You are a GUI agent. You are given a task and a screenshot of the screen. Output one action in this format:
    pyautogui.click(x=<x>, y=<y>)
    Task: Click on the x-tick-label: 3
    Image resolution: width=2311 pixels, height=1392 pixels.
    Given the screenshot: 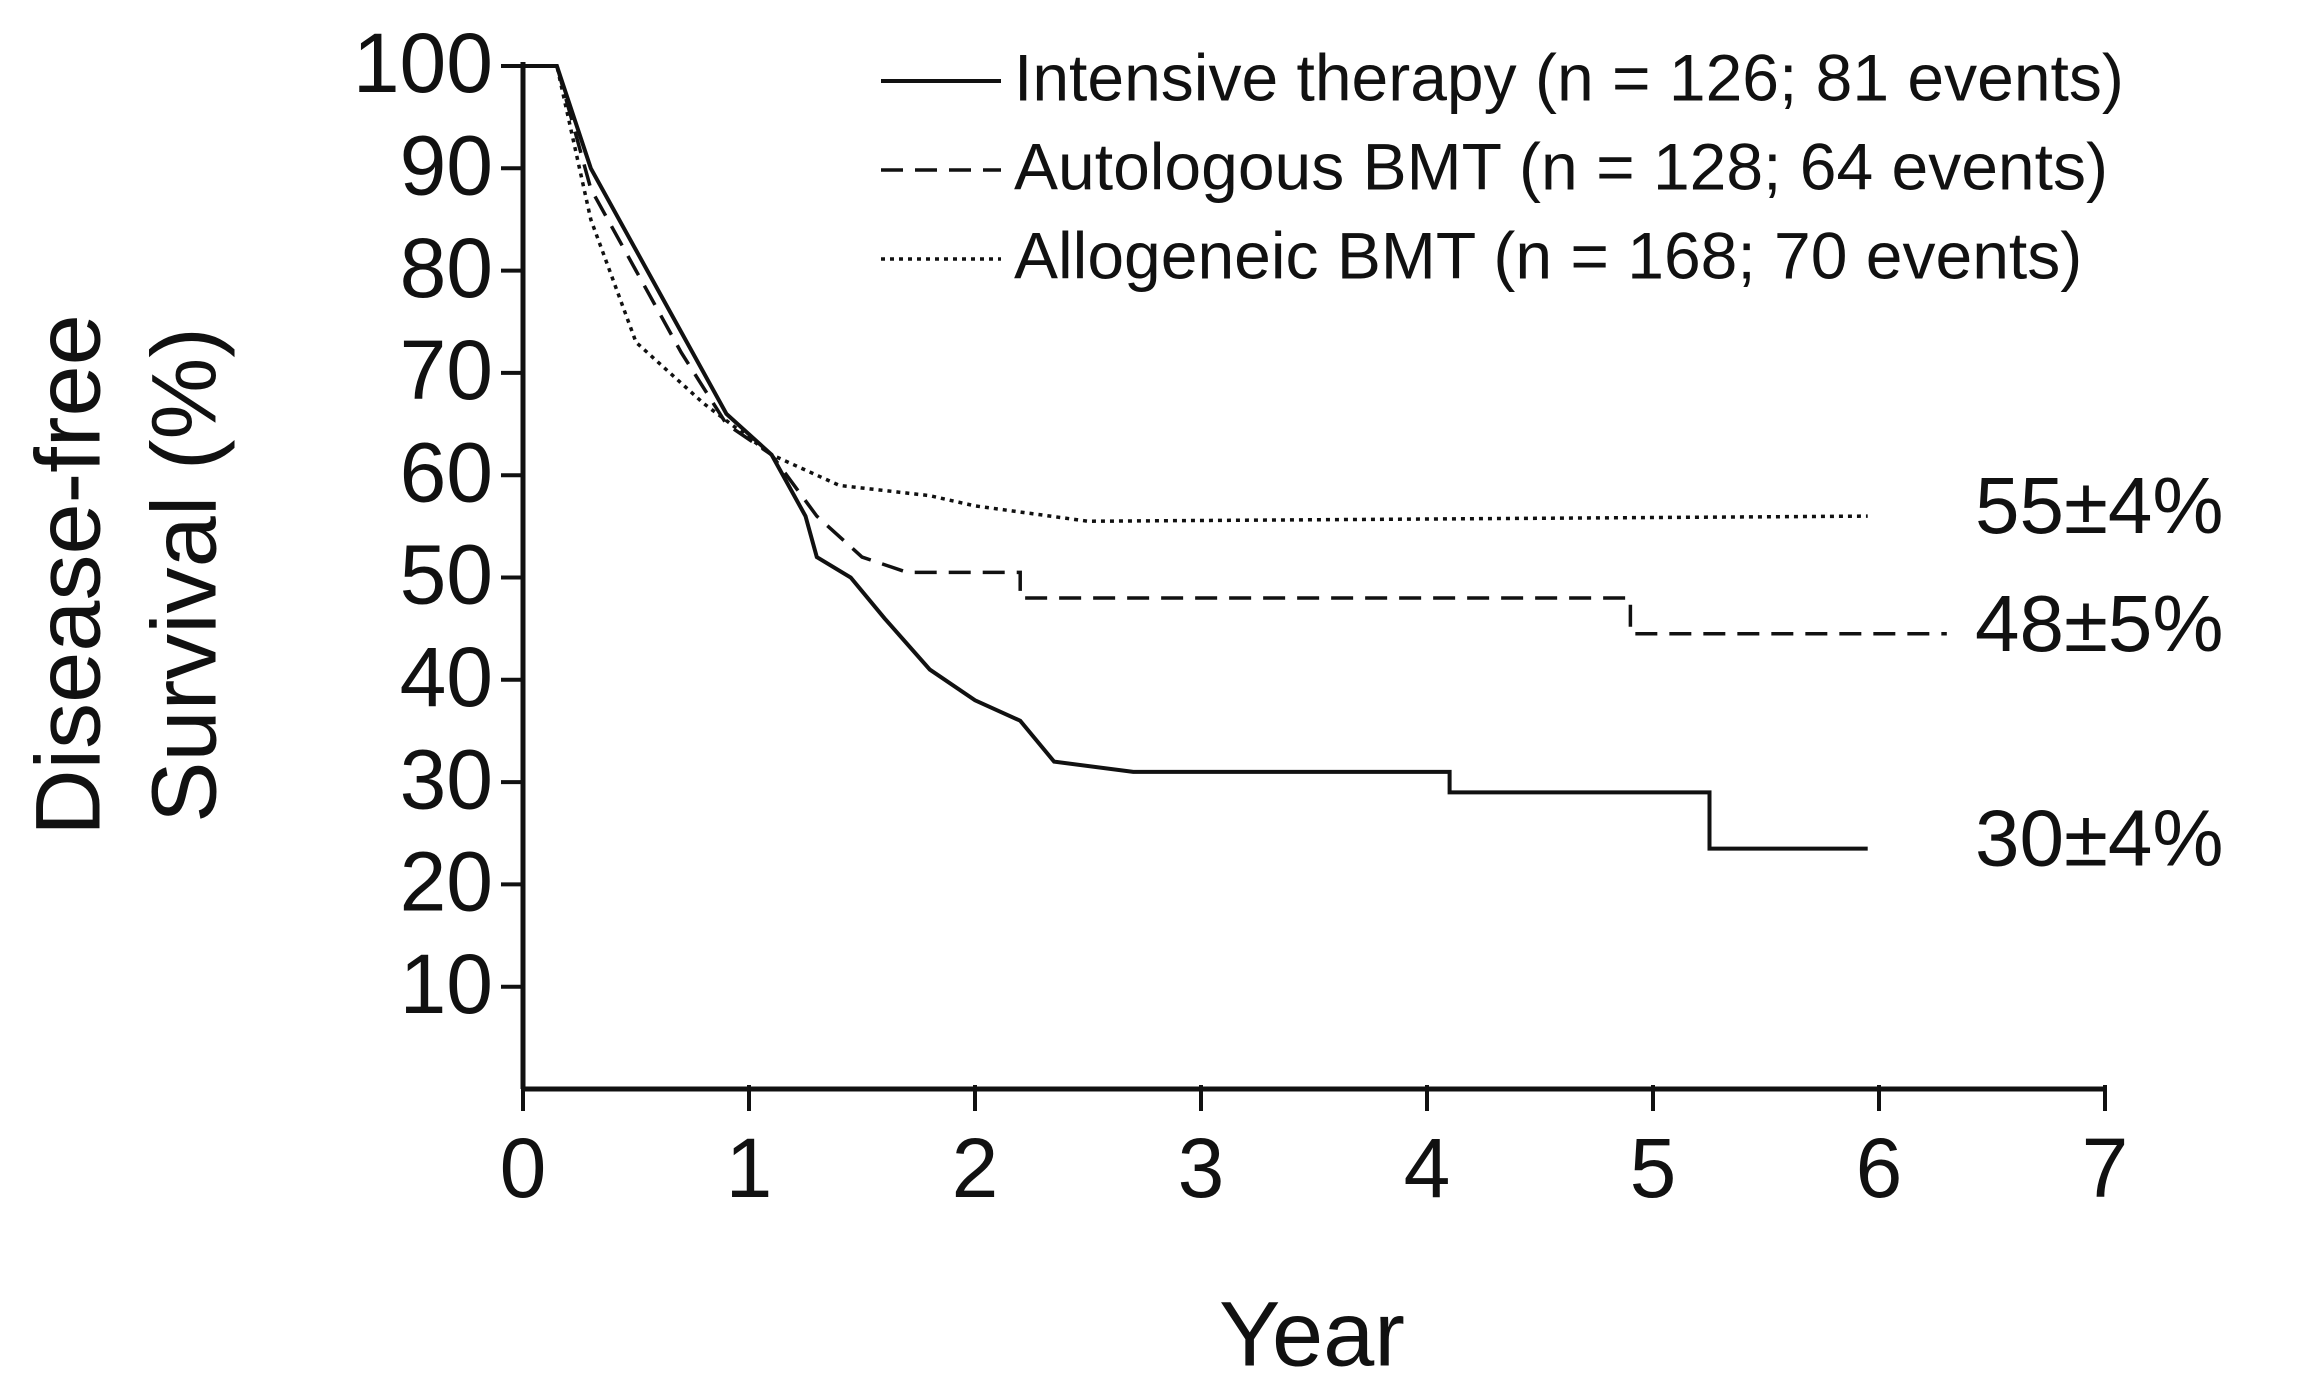 What is the action you would take?
    pyautogui.click(x=1201, y=1168)
    